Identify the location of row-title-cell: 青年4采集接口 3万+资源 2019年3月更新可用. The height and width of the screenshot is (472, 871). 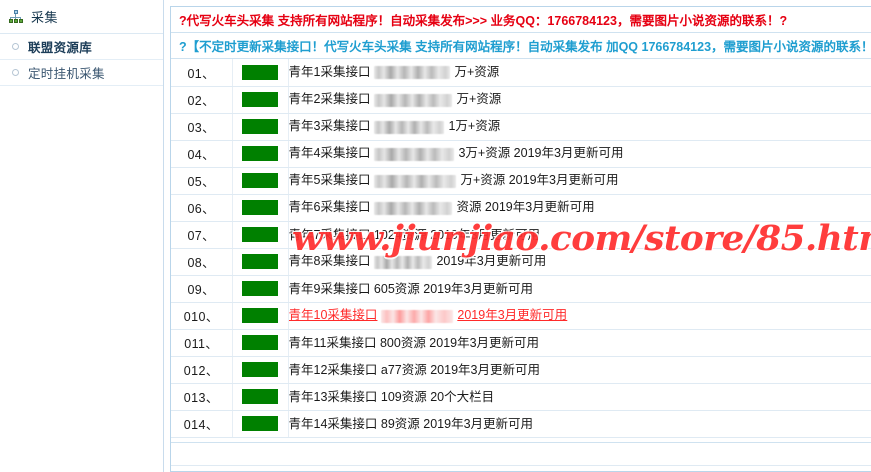
(579, 154).